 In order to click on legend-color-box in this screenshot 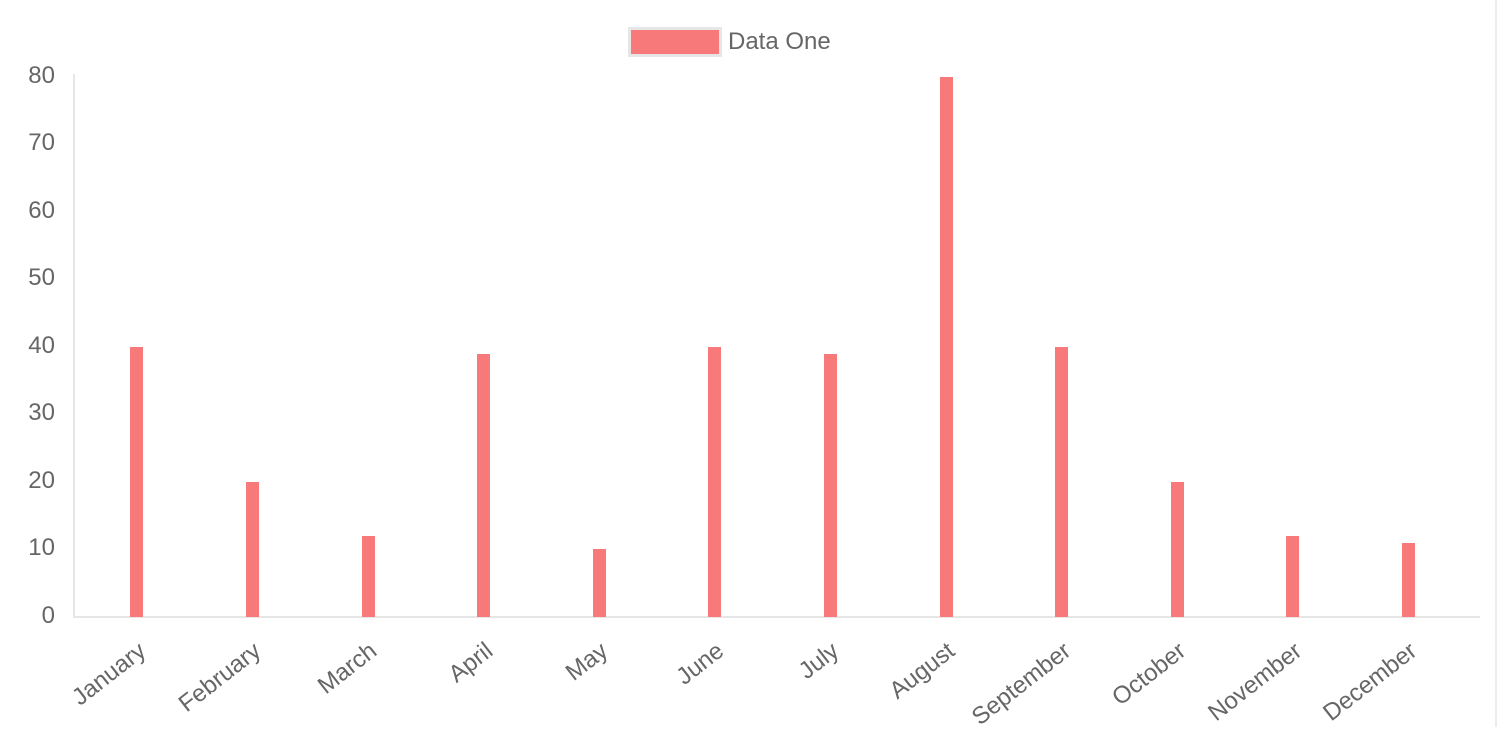, I will do `click(675, 42)`.